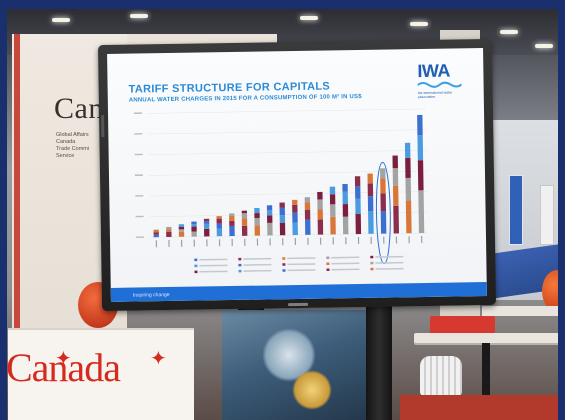  Describe the element at coordinates (63, 367) in the screenshot. I see `counter-canada-logo: Canada` at that location.